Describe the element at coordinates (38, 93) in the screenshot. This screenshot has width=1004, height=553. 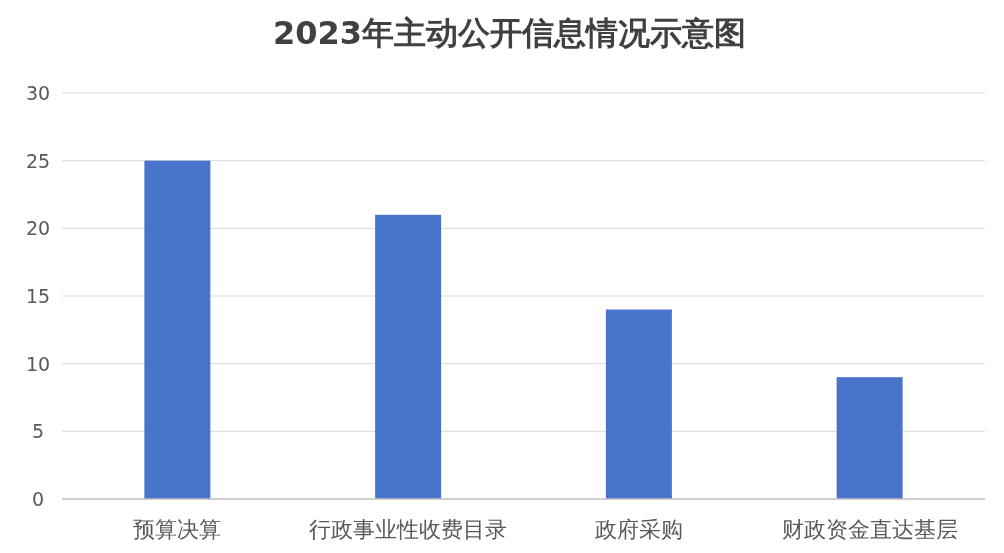
I see `y-tick-label: 30` at that location.